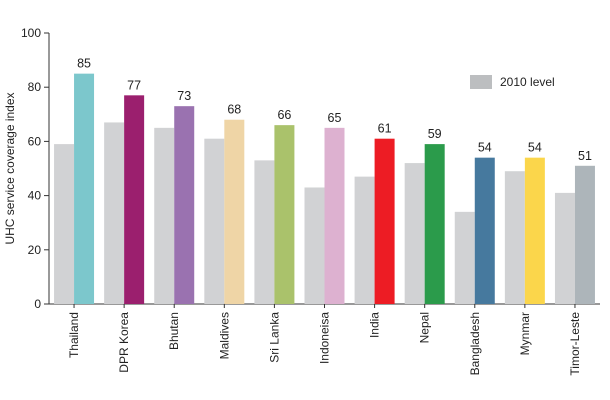 The image size is (610, 400). Describe the element at coordinates (134, 199) in the screenshot. I see `bar-current-dpr-korea` at that location.